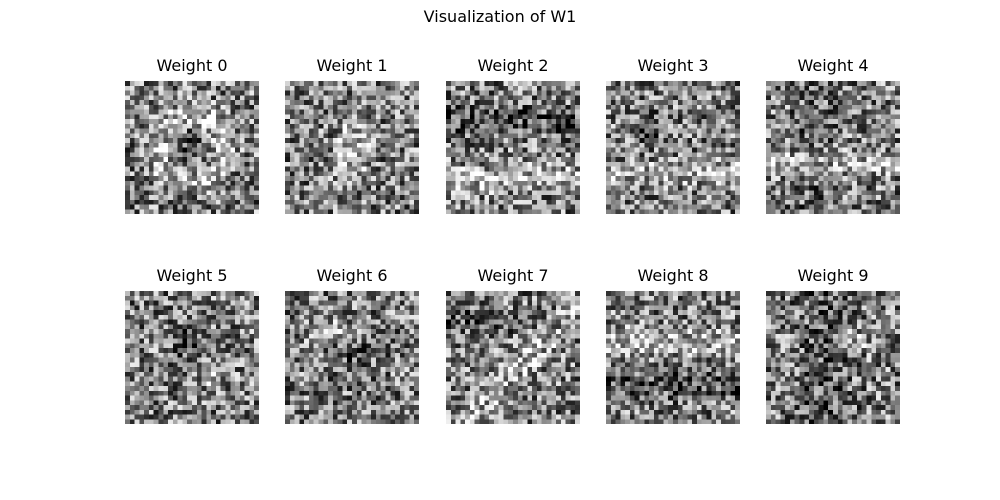  What do you see at coordinates (513, 65) in the screenshot?
I see `weight-panel-title: Weight 2` at bounding box center [513, 65].